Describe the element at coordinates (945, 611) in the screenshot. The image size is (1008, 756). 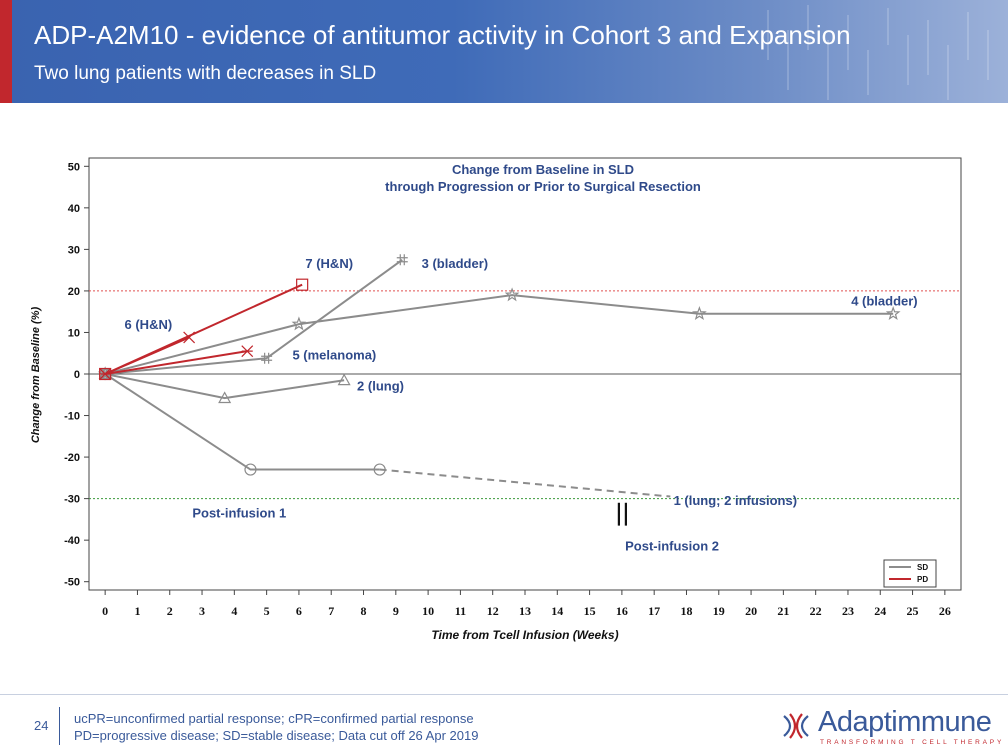
I see `x-tick-label: 26` at that location.